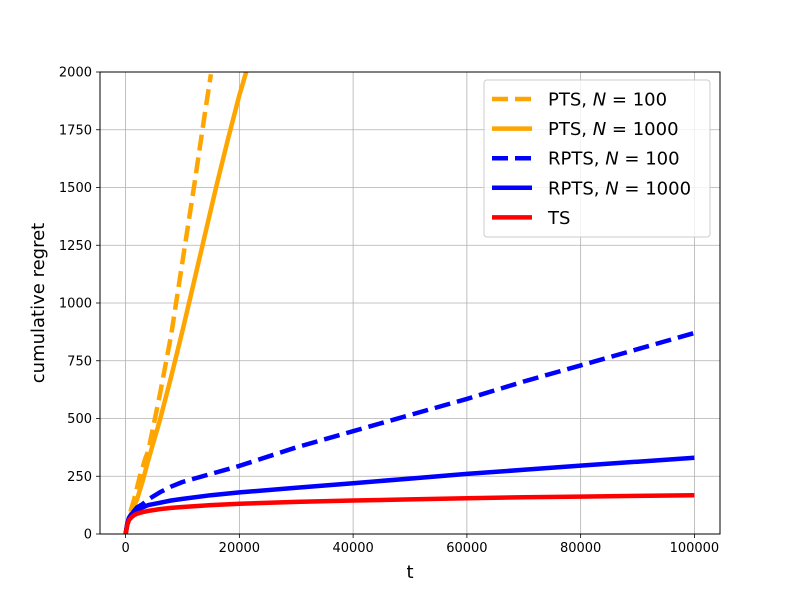 The height and width of the screenshot is (600, 800). What do you see at coordinates (79, 477) in the screenshot?
I see `y-tick-label: 250` at bounding box center [79, 477].